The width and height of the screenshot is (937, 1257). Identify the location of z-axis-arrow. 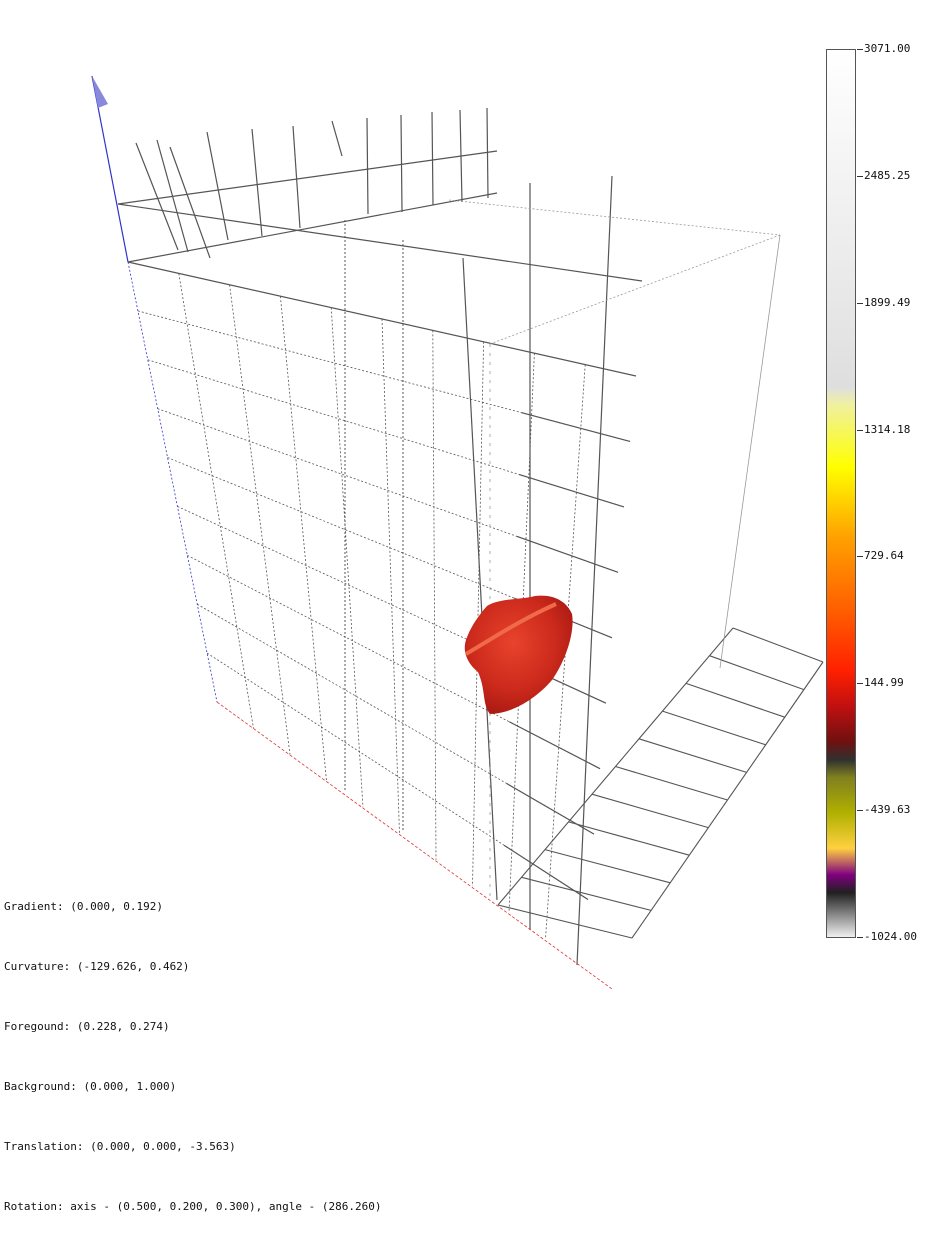
(100, 92).